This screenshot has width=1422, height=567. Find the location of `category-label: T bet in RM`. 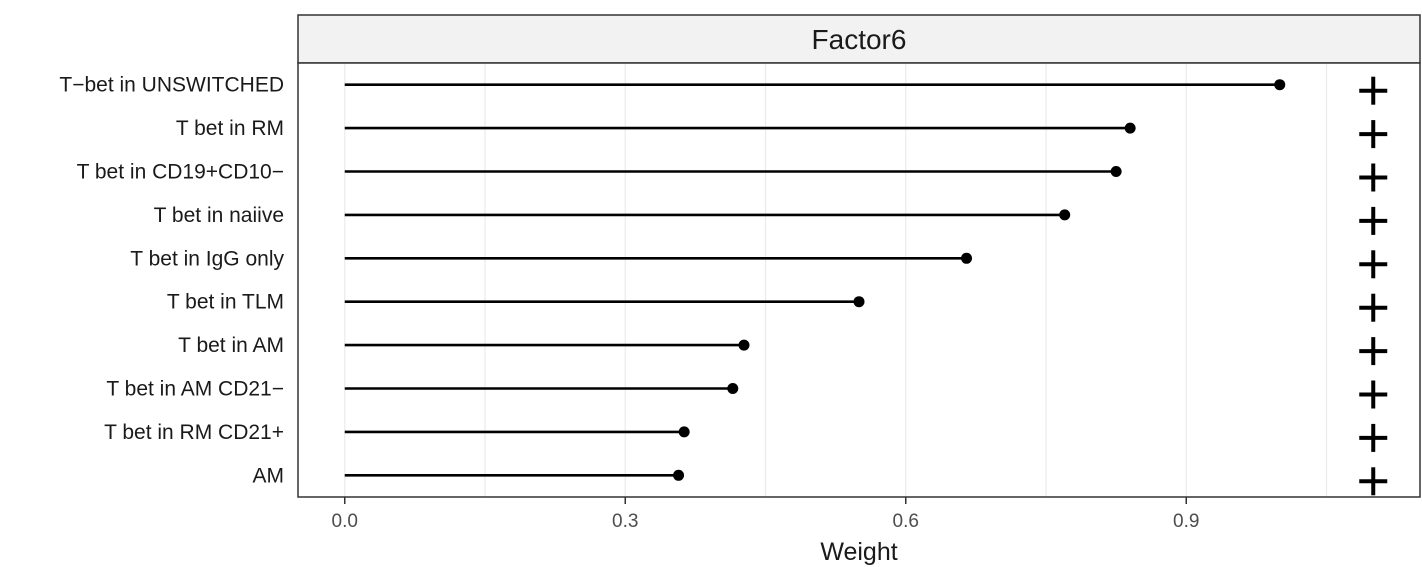

category-label: T bet in RM is located at coordinates (230, 128).